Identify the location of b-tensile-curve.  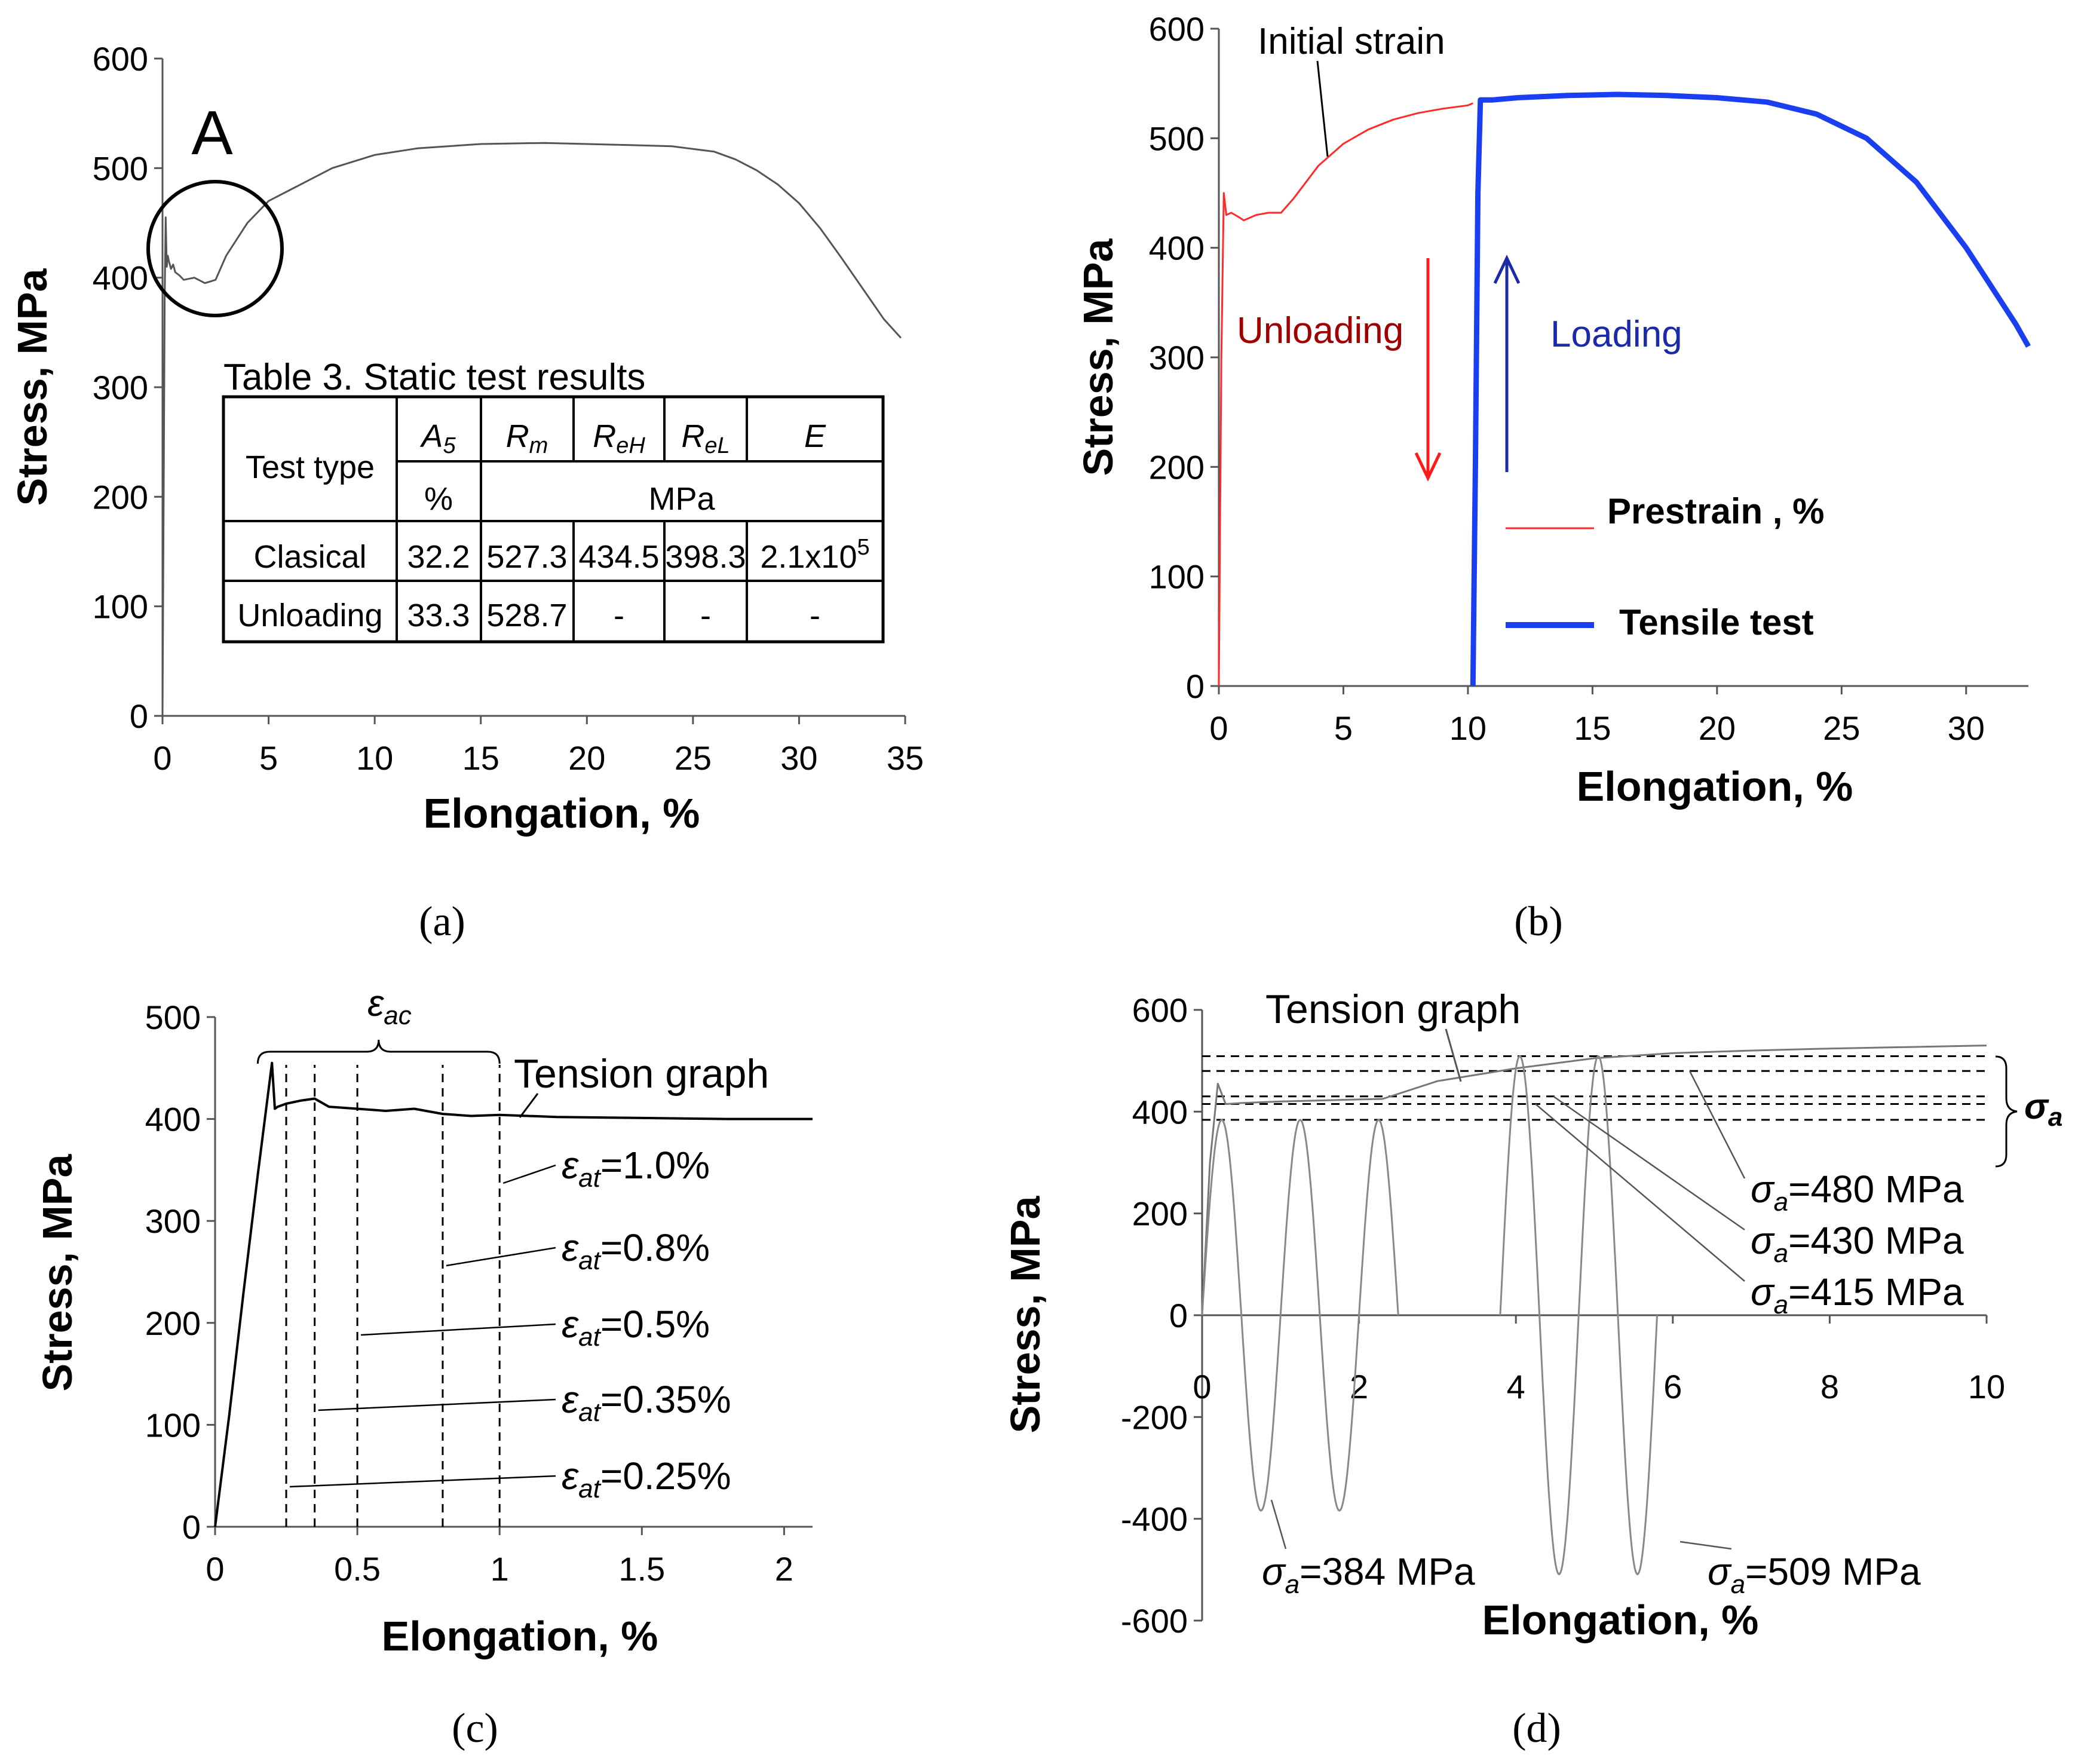
(1751, 389).